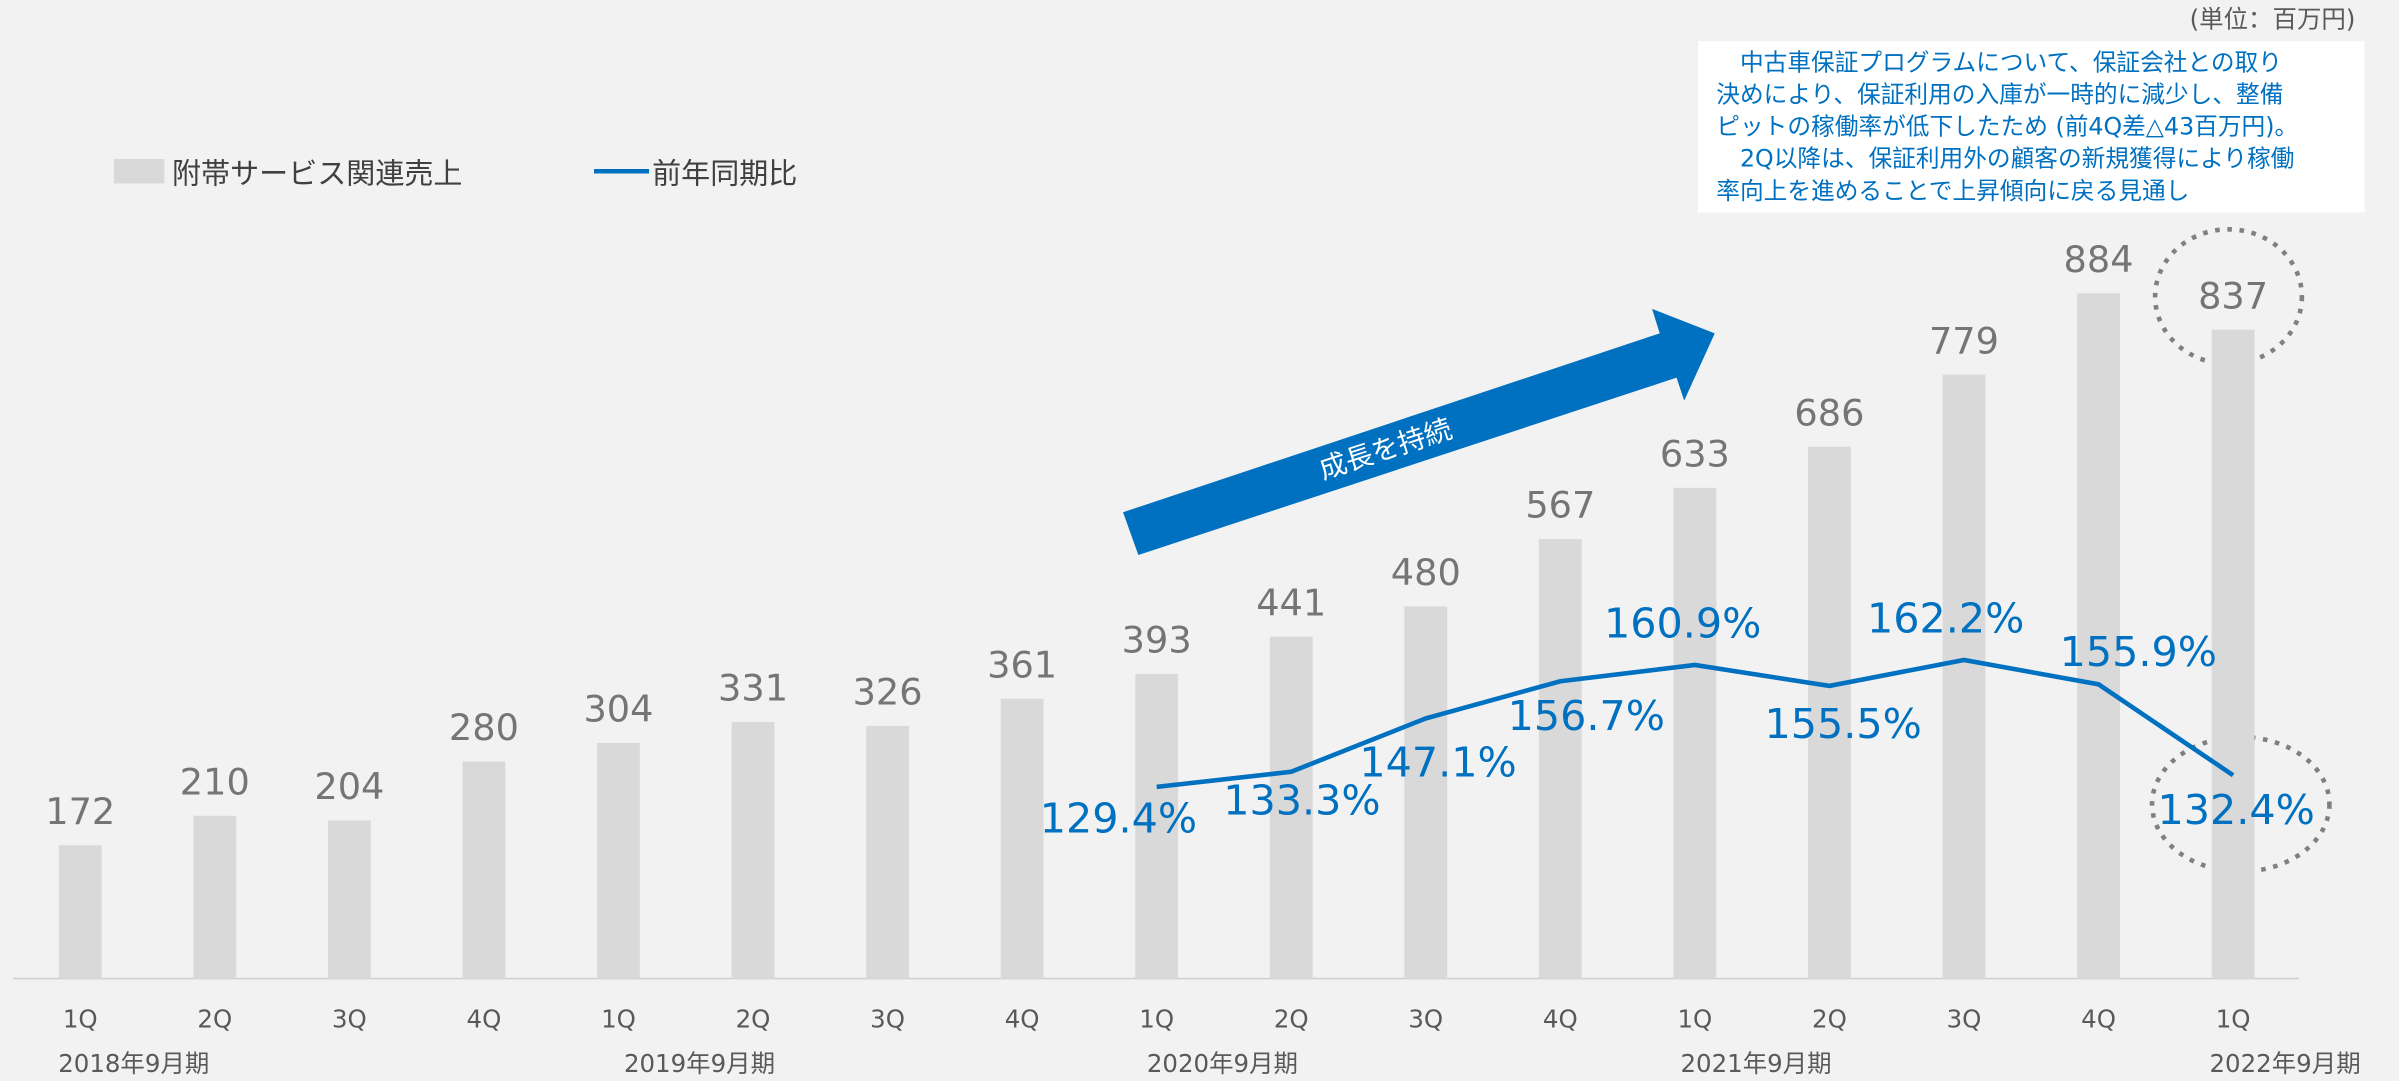 Image resolution: width=2399 pixels, height=1081 pixels. What do you see at coordinates (1695, 453) in the screenshot?
I see `bar-value-label: 633` at bounding box center [1695, 453].